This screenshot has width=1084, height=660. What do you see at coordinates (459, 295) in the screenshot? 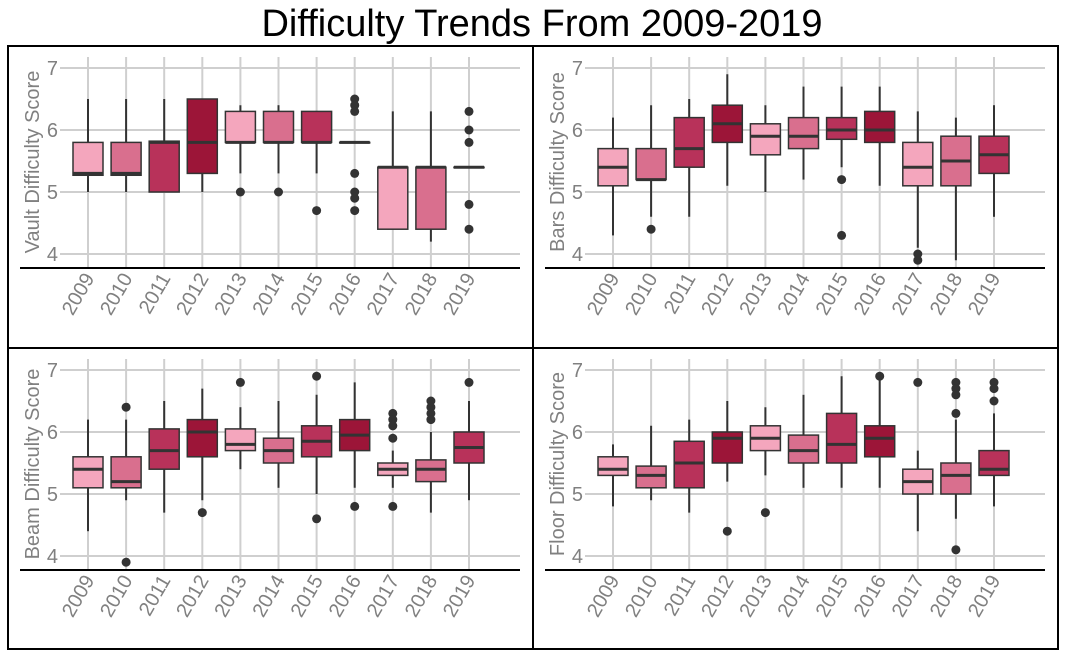
I see `x-tick-label: 2019` at bounding box center [459, 295].